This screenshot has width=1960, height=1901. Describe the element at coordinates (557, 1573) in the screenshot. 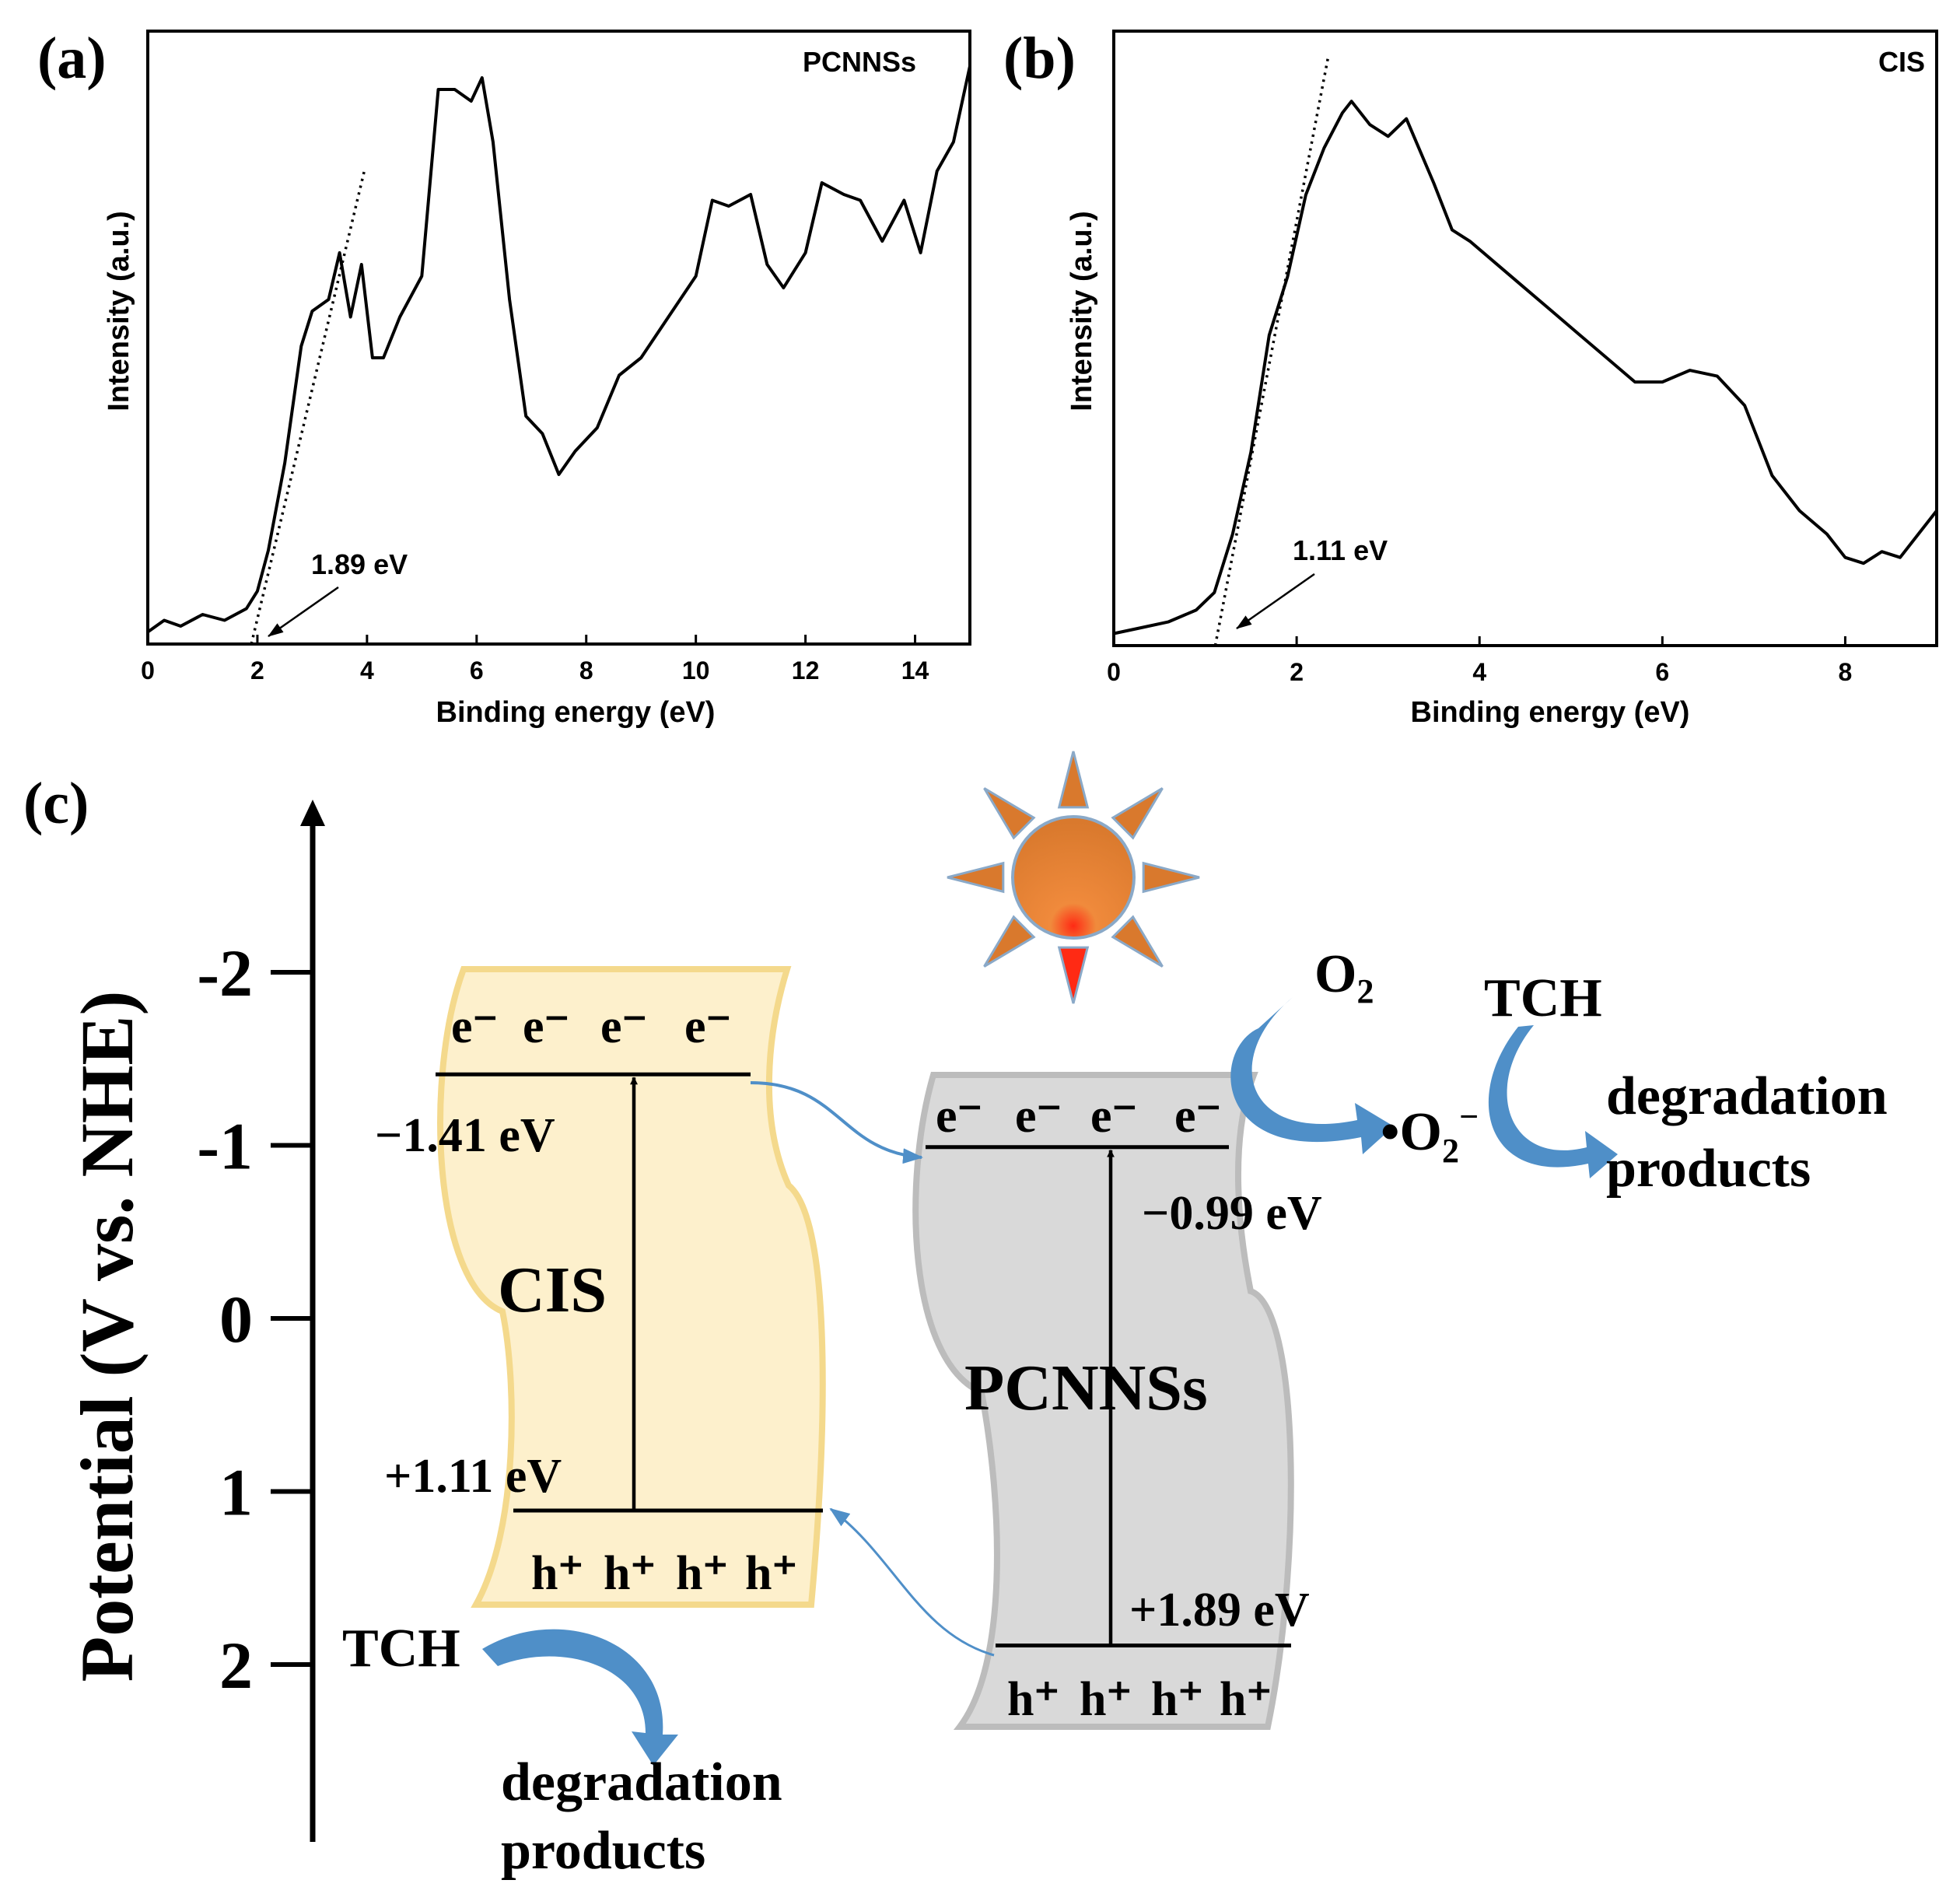

I see `cis-hole-1: h⁺` at that location.